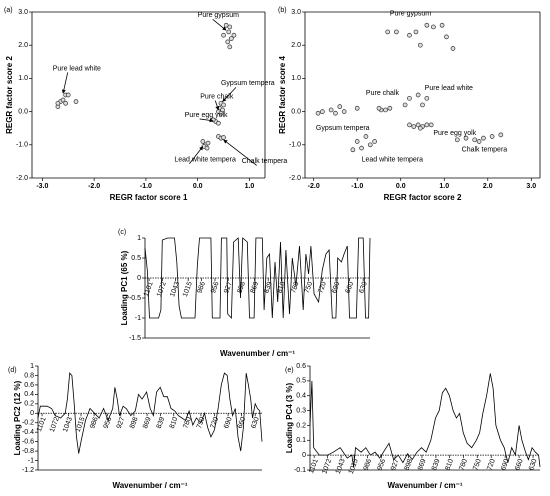 This screenshot has height=496, width=550. What do you see at coordinates (314, 466) in the screenshot?
I see `x-tick-label: 1101` at bounding box center [314, 466].